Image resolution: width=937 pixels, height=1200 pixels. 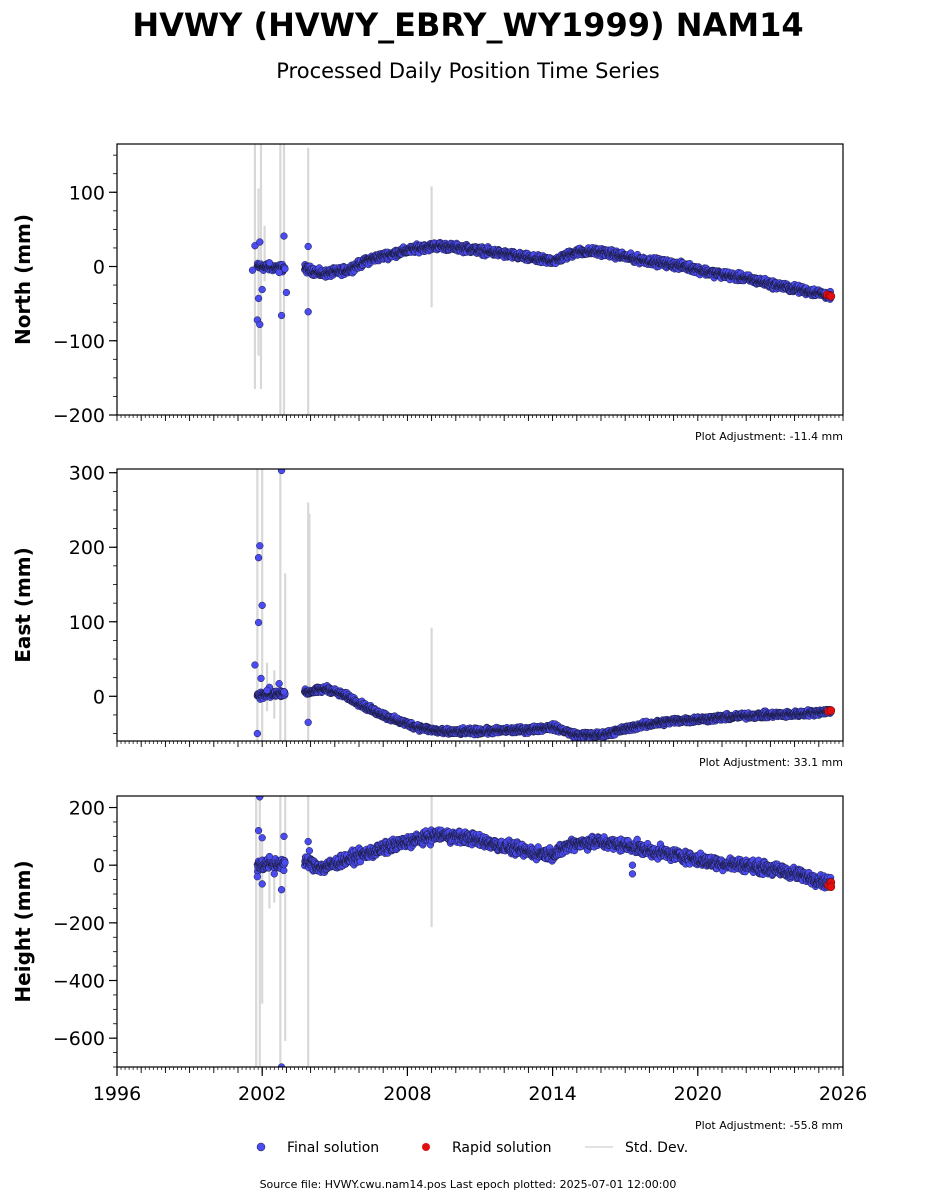 What do you see at coordinates (769, 436) in the screenshot?
I see `plot-adjustment-note: Plot Adjustment: -11.4 mm` at bounding box center [769, 436].